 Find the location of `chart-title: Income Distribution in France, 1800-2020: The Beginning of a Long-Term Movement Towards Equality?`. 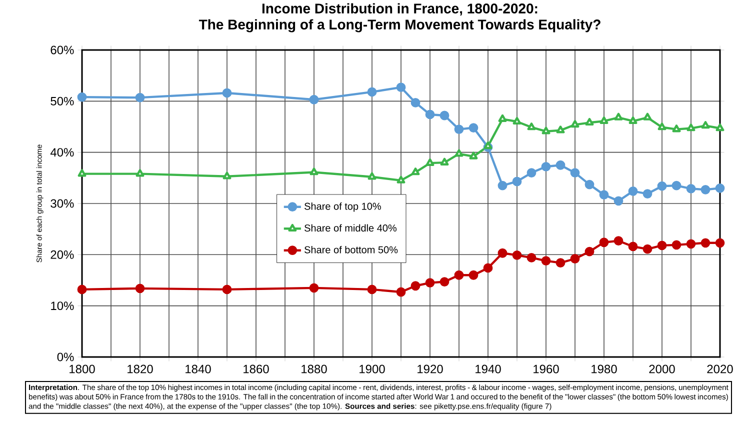

chart-title: Income Distribution in France, 1800-2020: The Beginning of a Long-Term Movement Towards Equality? is located at coordinates (399, 17).